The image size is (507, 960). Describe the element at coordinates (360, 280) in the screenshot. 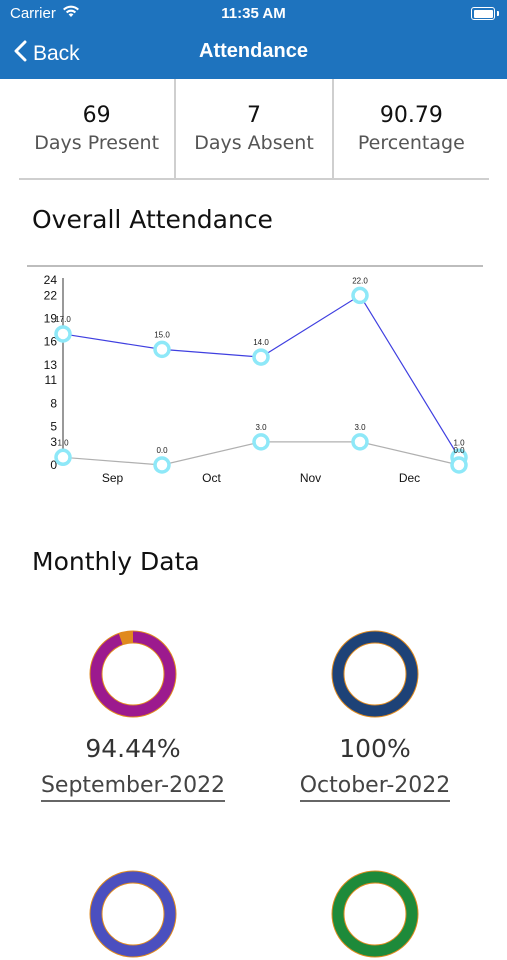

I see `data-label: 22.0` at that location.